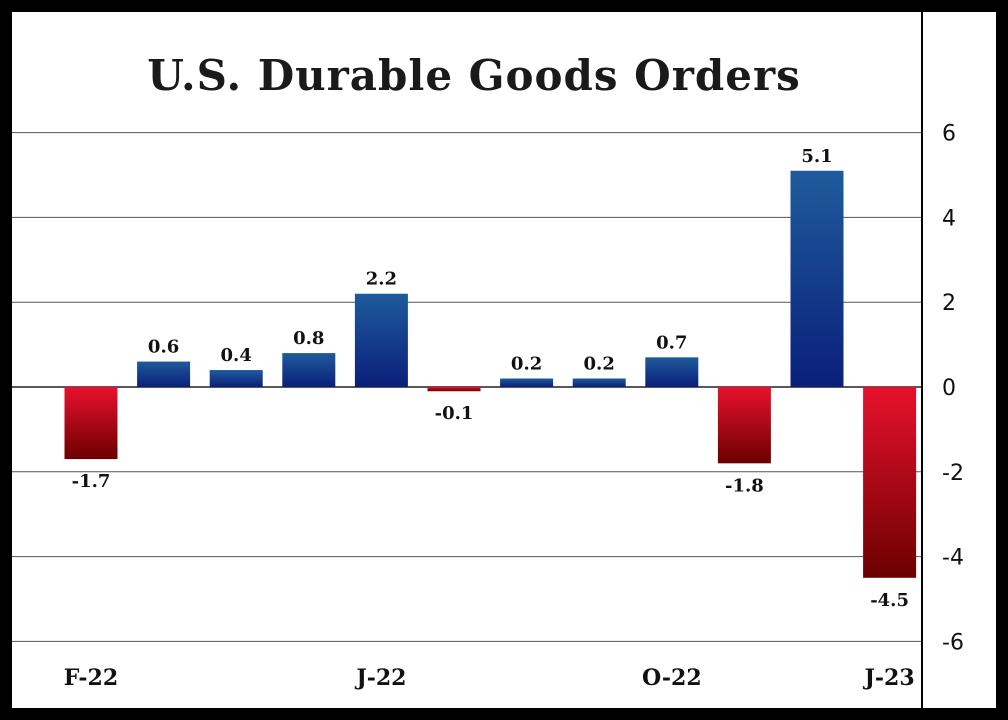 The width and height of the screenshot is (1008, 720). Describe the element at coordinates (672, 678) in the screenshot. I see `x-tick-label: O-22` at that location.